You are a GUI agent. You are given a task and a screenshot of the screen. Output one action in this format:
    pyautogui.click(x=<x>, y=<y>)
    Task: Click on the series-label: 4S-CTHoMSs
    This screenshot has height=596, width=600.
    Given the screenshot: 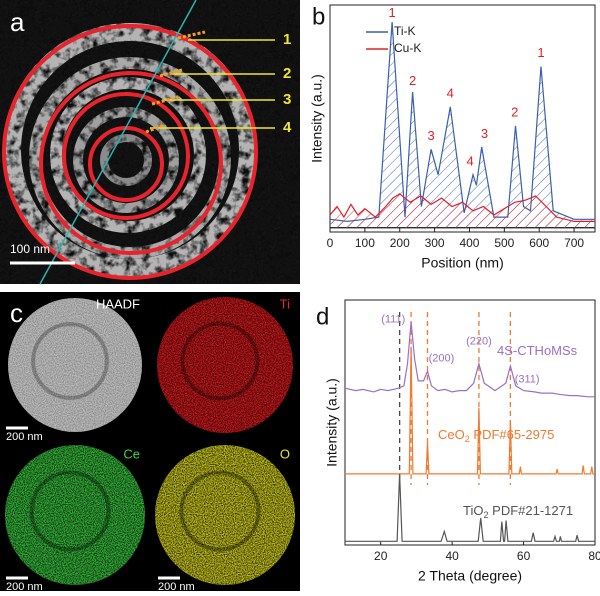 What is the action you would take?
    pyautogui.click(x=537, y=350)
    